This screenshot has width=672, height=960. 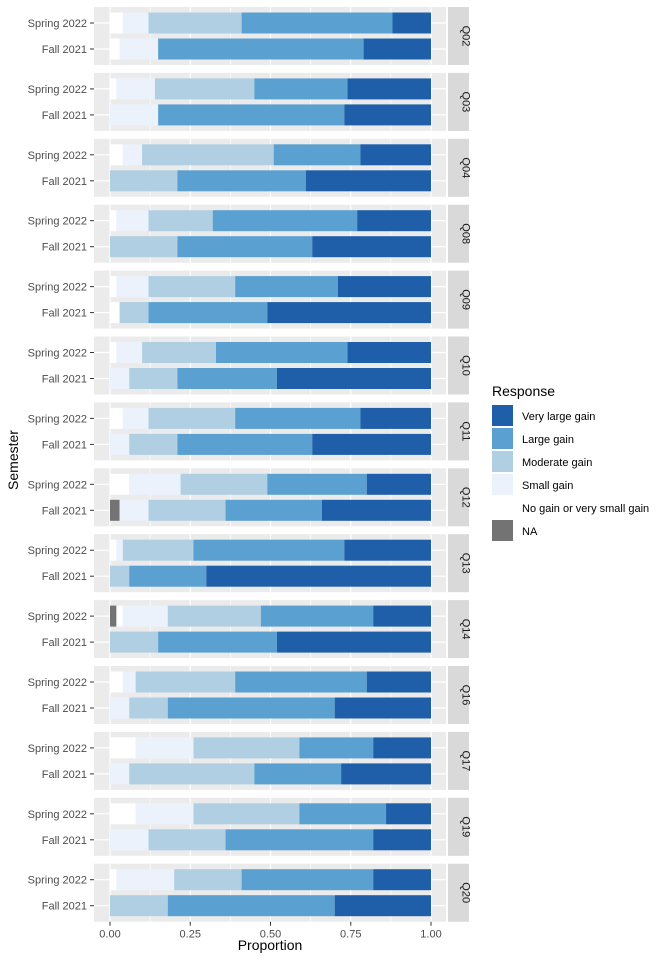 What do you see at coordinates (204, 89) in the screenshot?
I see `bar-segment-q03-spring-2022-moderate-gain` at bounding box center [204, 89].